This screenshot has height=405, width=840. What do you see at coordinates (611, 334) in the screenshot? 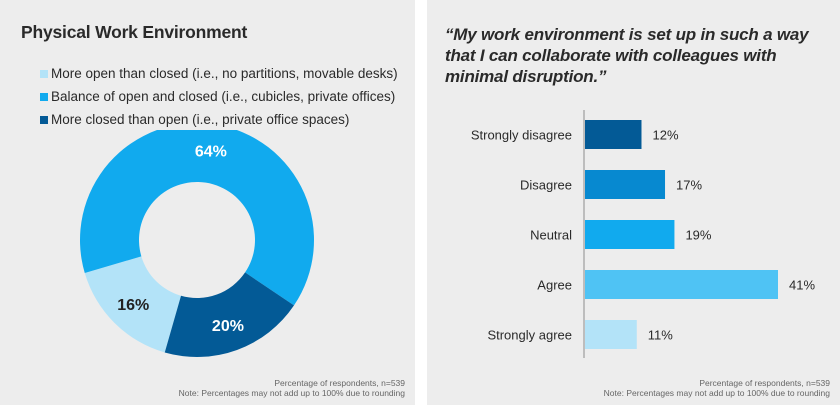
I see `bar-strongly-agree` at bounding box center [611, 334].